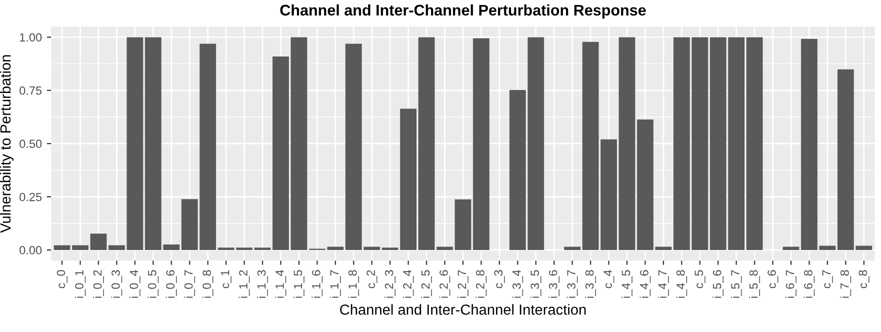 Image resolution: width=881 pixels, height=332 pixels. Describe the element at coordinates (791, 284) in the screenshot. I see `x-tick-label: i_6_7` at that location.